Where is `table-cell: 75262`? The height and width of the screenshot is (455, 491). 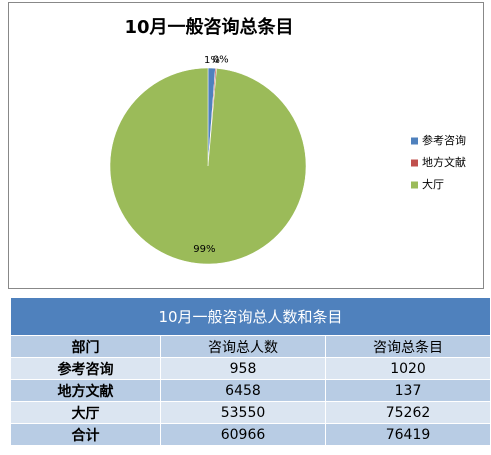 table-cell: 75262 is located at coordinates (407, 412).